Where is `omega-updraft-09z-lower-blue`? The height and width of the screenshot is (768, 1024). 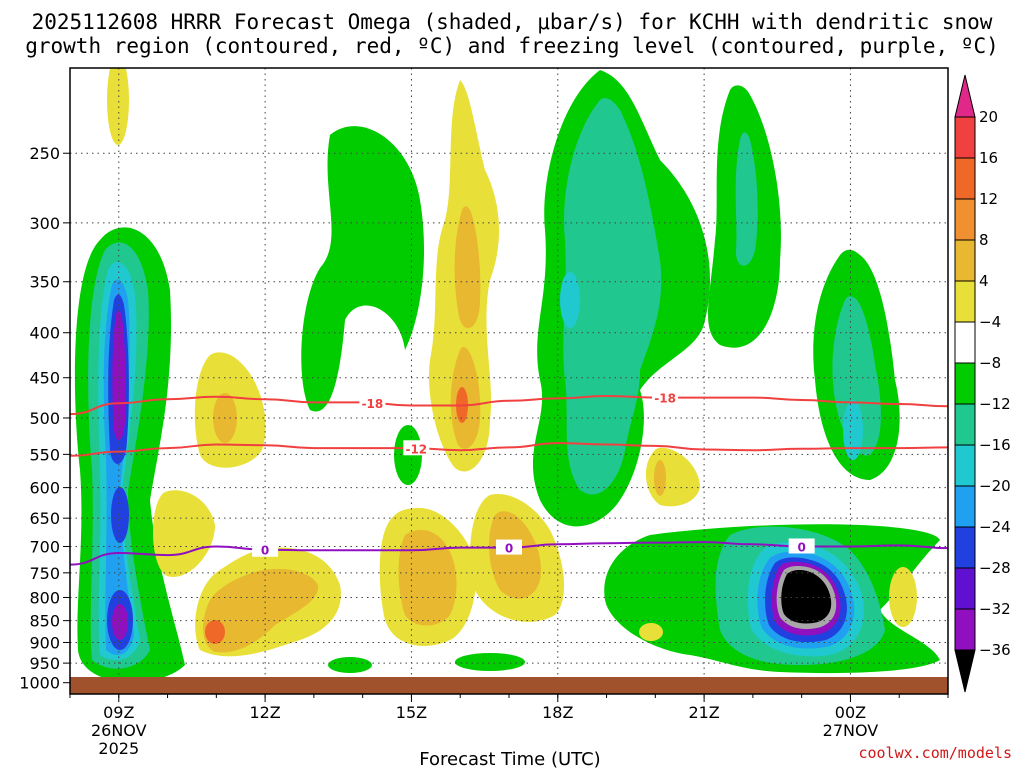 omega-updraft-09z-lower-blue is located at coordinates (120, 515).